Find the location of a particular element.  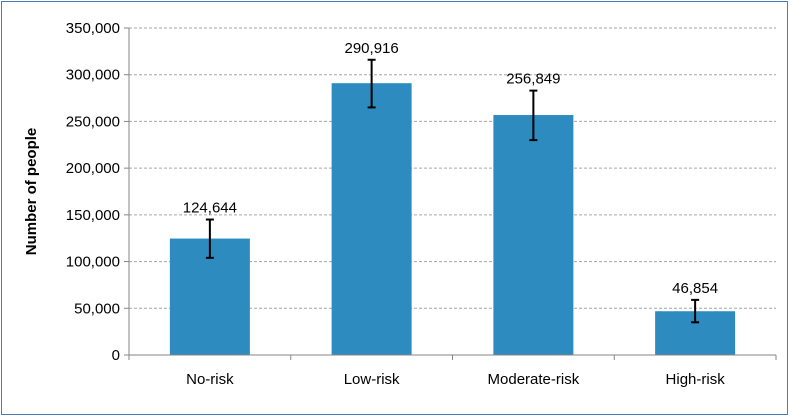

y-tick-label: 0 is located at coordinates (116, 355).